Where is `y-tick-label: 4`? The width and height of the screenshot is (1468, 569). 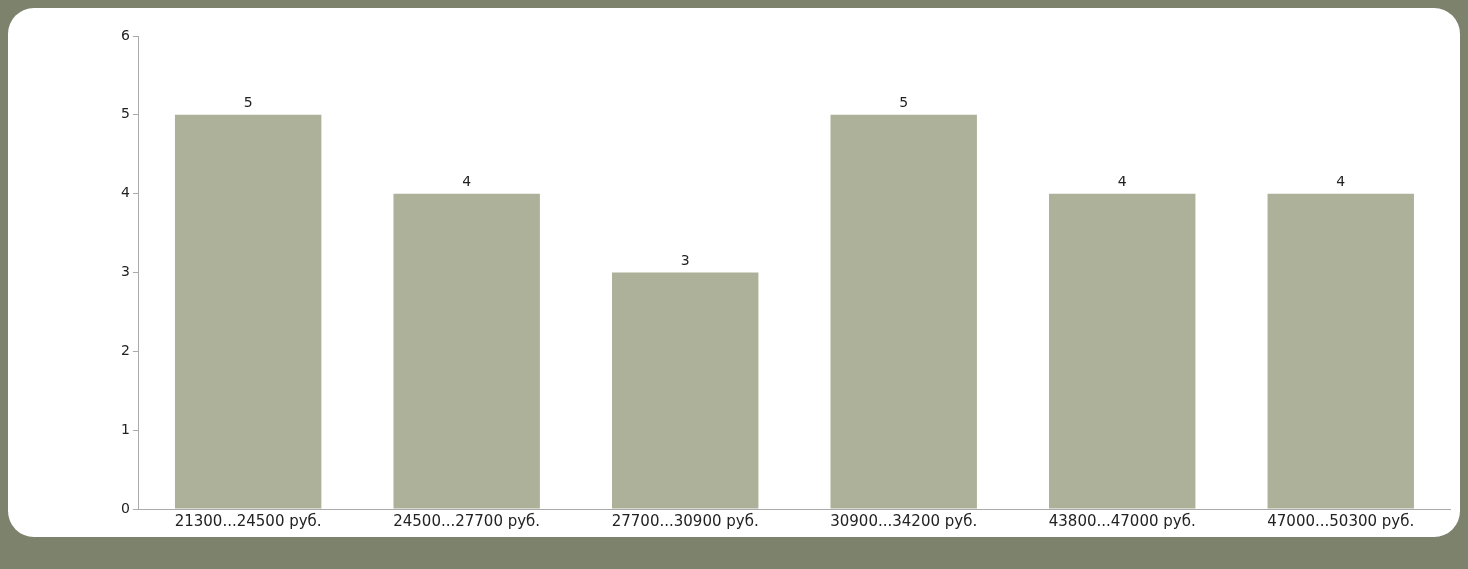
y-tick-label: 4 is located at coordinates (125, 192).